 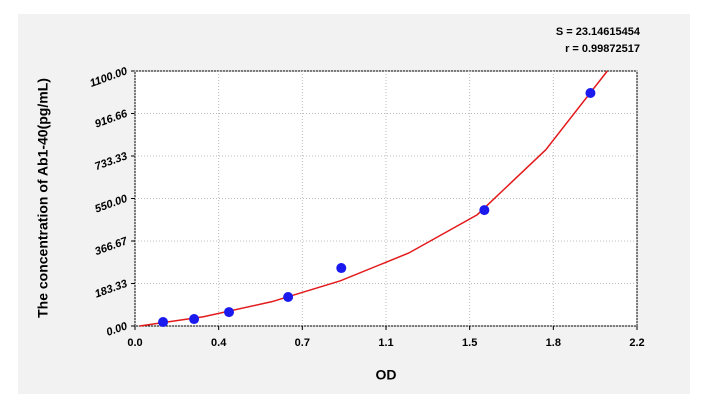 I want to click on x-tick-label: 0.4, so click(x=219, y=343).